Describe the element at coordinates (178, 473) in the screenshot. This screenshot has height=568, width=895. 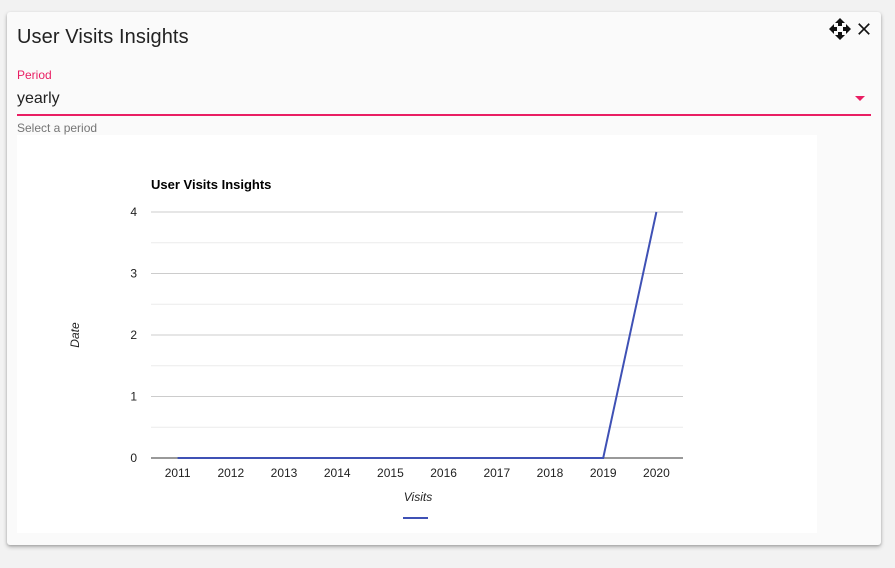
I see `x-tick-label: 2011` at that location.